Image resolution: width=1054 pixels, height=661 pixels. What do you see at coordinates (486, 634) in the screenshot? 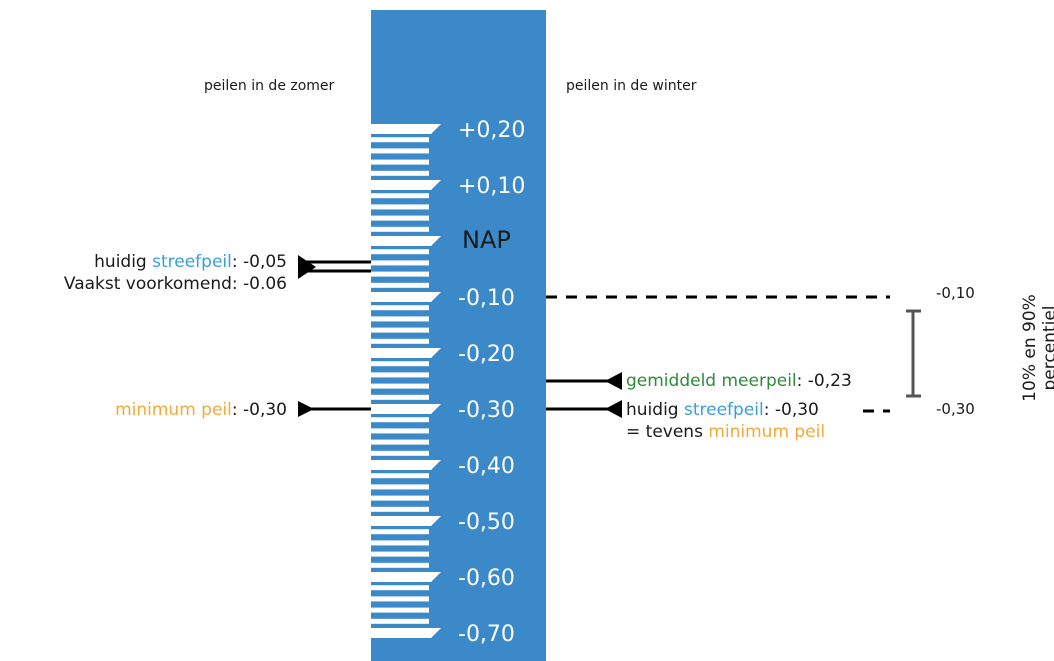
I see `gauge-tick-label: -0,70` at bounding box center [486, 634].